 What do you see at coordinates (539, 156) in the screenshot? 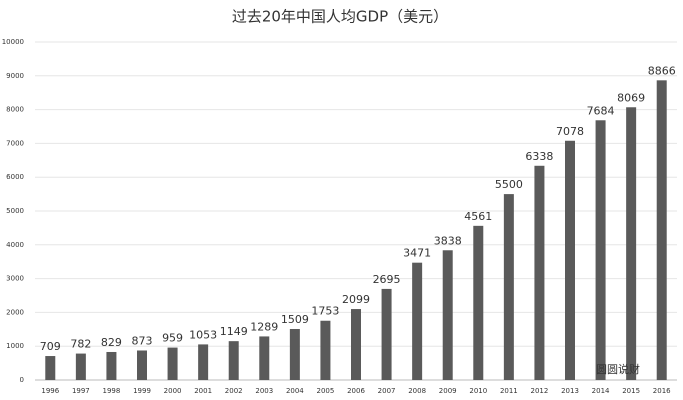
I see `data-label: 6338` at bounding box center [539, 156].